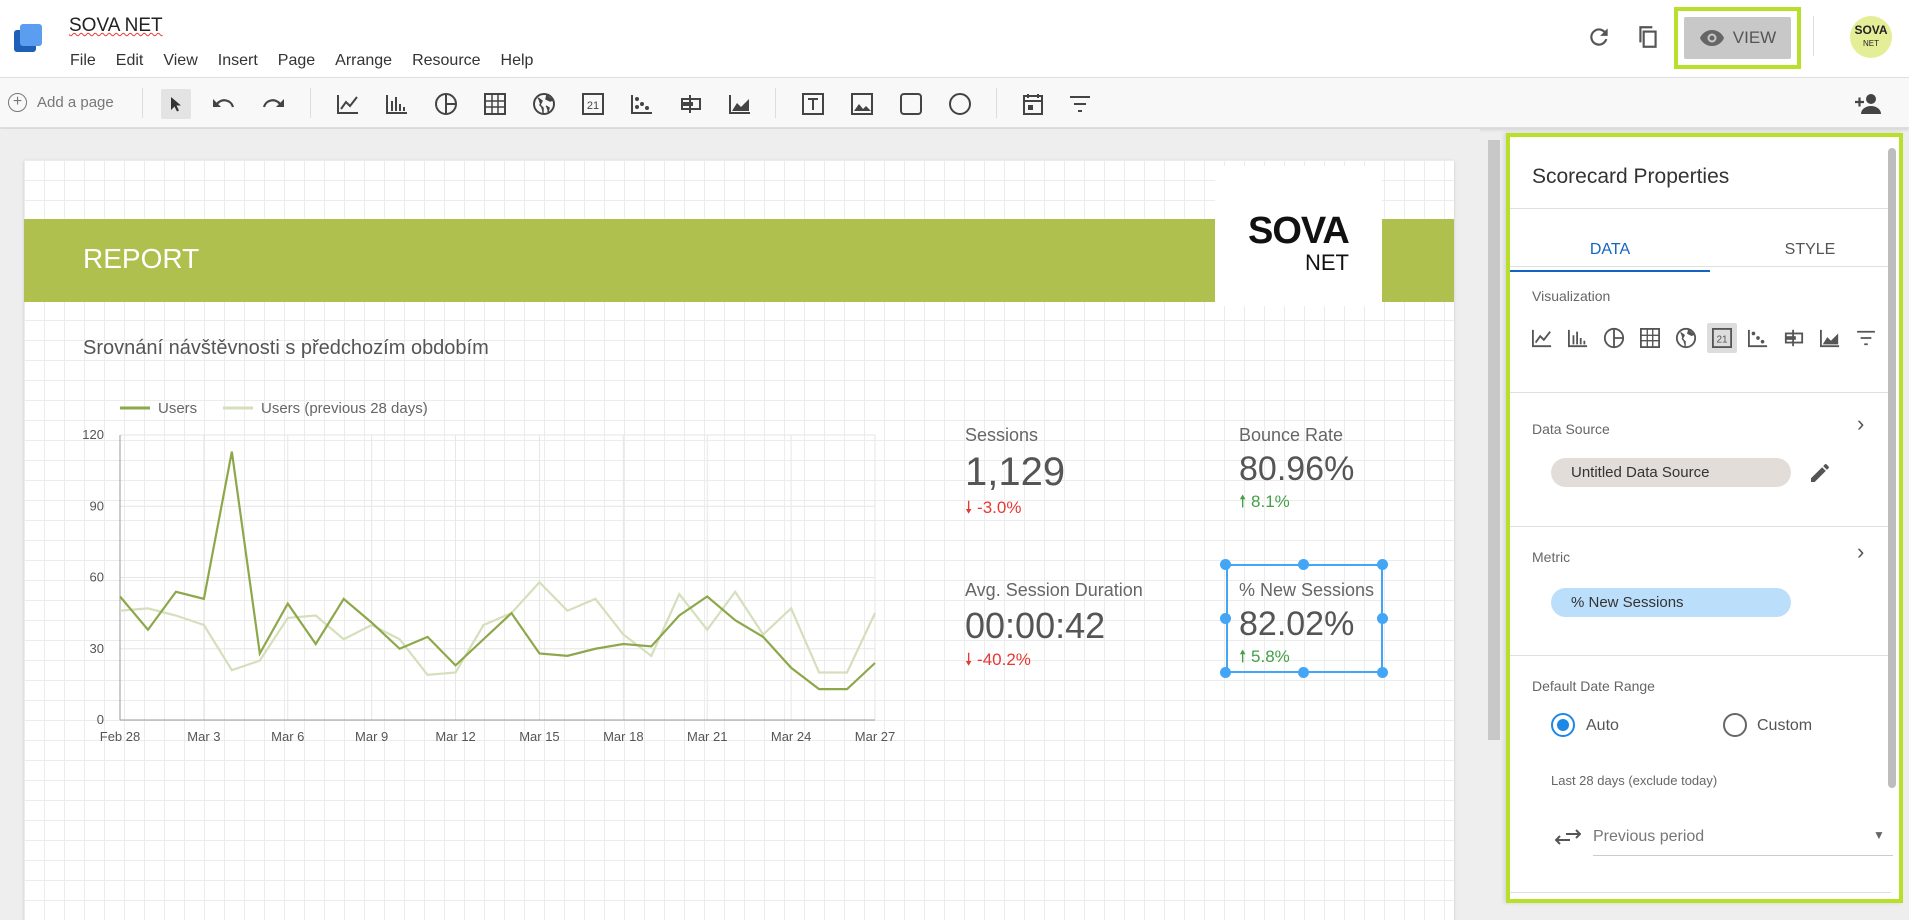 Image resolution: width=1909 pixels, height=920 pixels. I want to click on view-button-highlight: VIEW, so click(1737, 38).